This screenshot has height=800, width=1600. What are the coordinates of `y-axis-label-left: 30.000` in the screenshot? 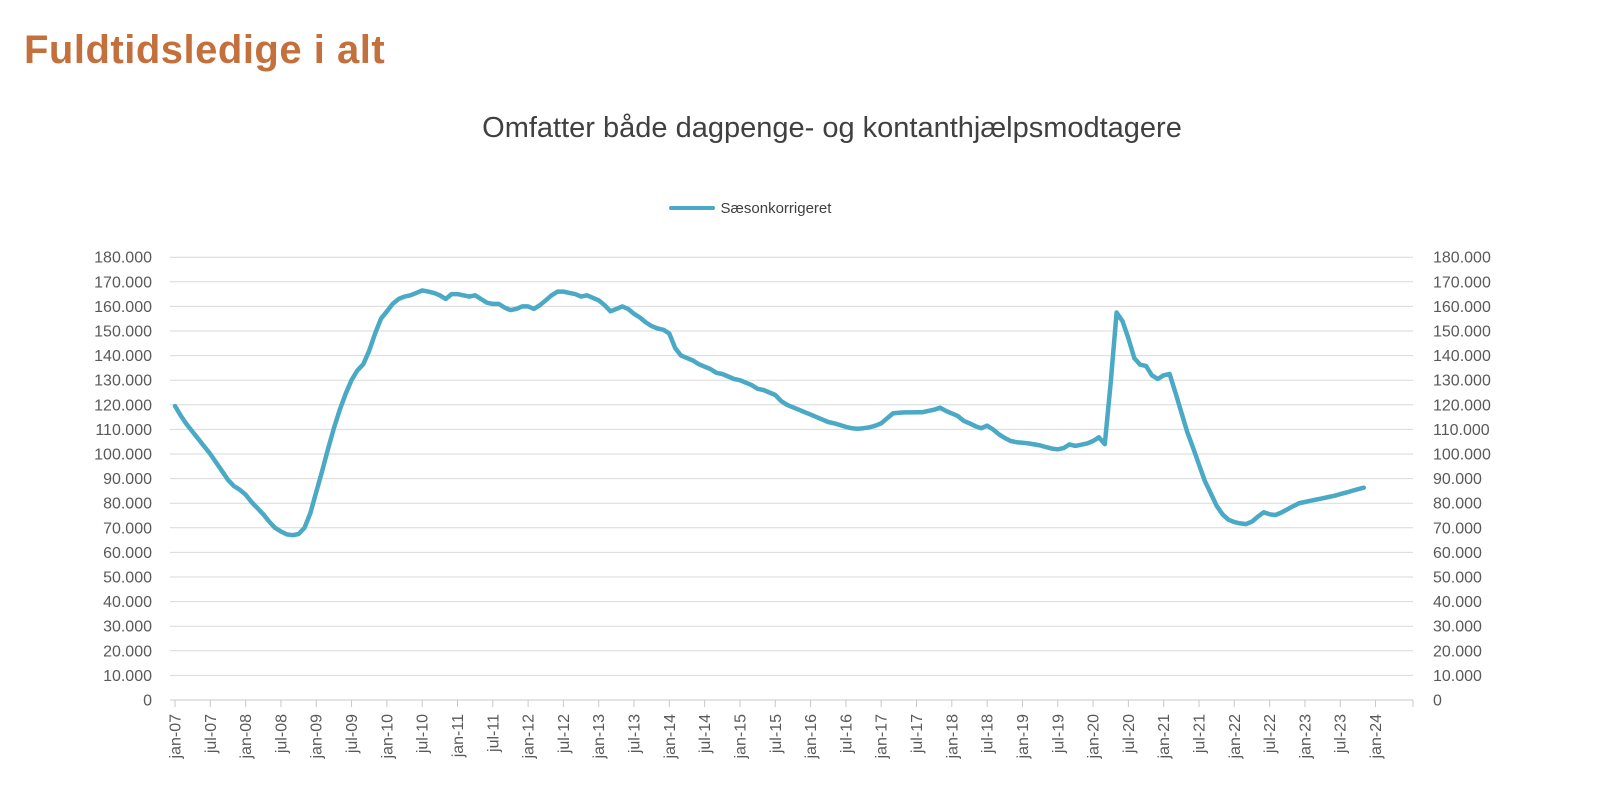 It's located at (127, 627).